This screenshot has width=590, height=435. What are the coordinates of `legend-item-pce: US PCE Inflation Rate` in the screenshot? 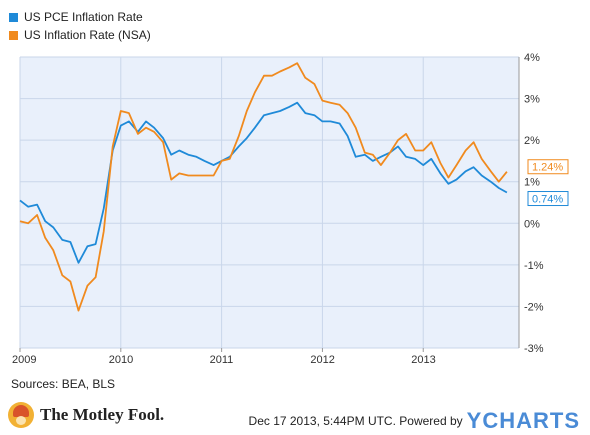 It's located at (80, 17).